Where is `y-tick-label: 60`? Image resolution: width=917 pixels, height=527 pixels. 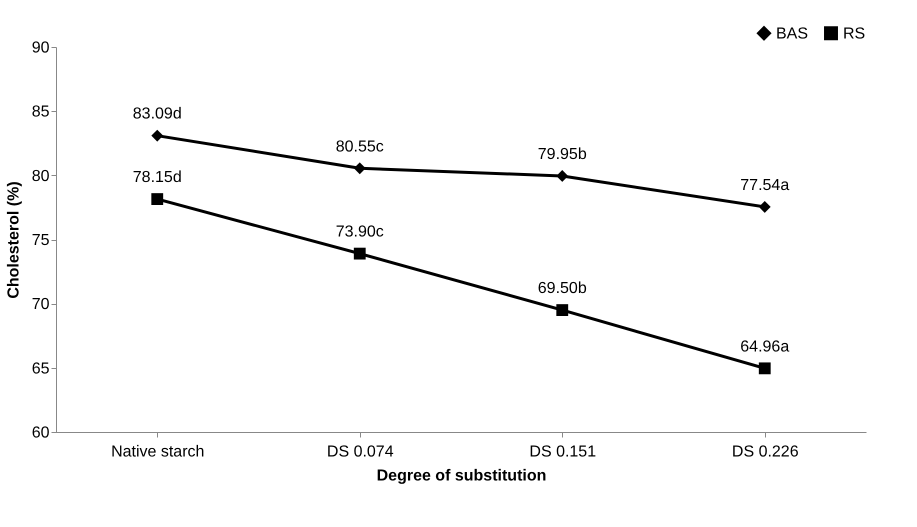 y-tick-label: 60 is located at coordinates (41, 433).